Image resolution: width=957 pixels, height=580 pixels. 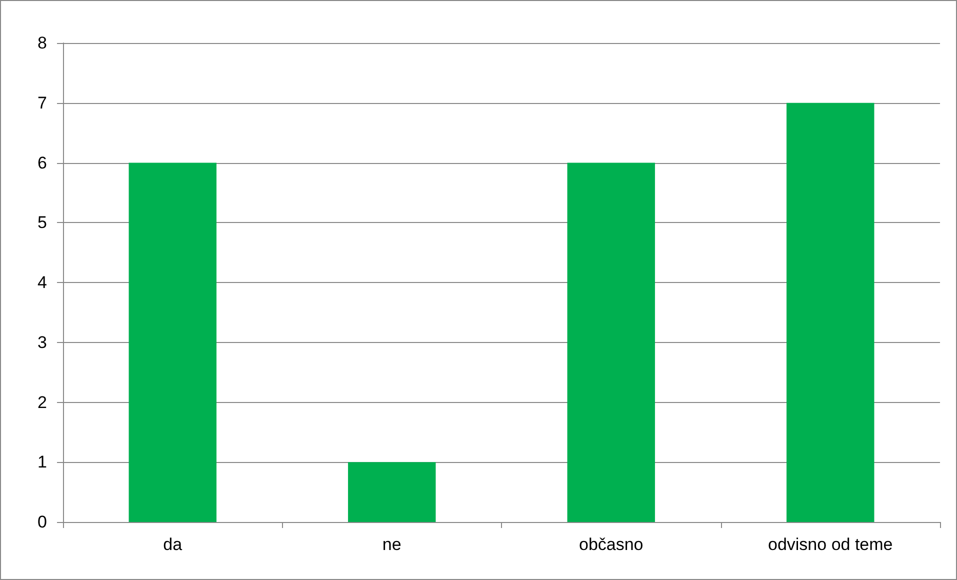 I want to click on y-tick-label: 3, so click(x=42, y=342).